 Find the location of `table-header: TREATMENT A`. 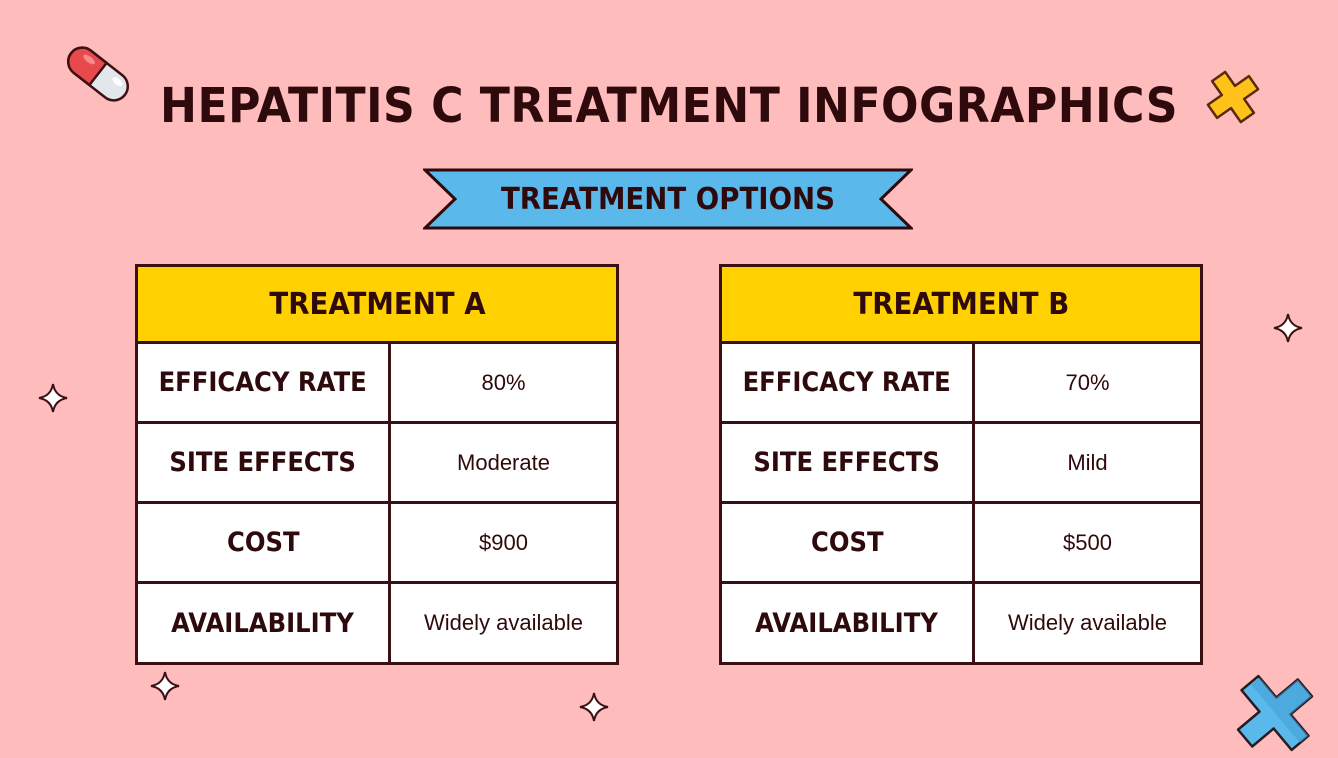

table-header: TREATMENT A is located at coordinates (377, 305).